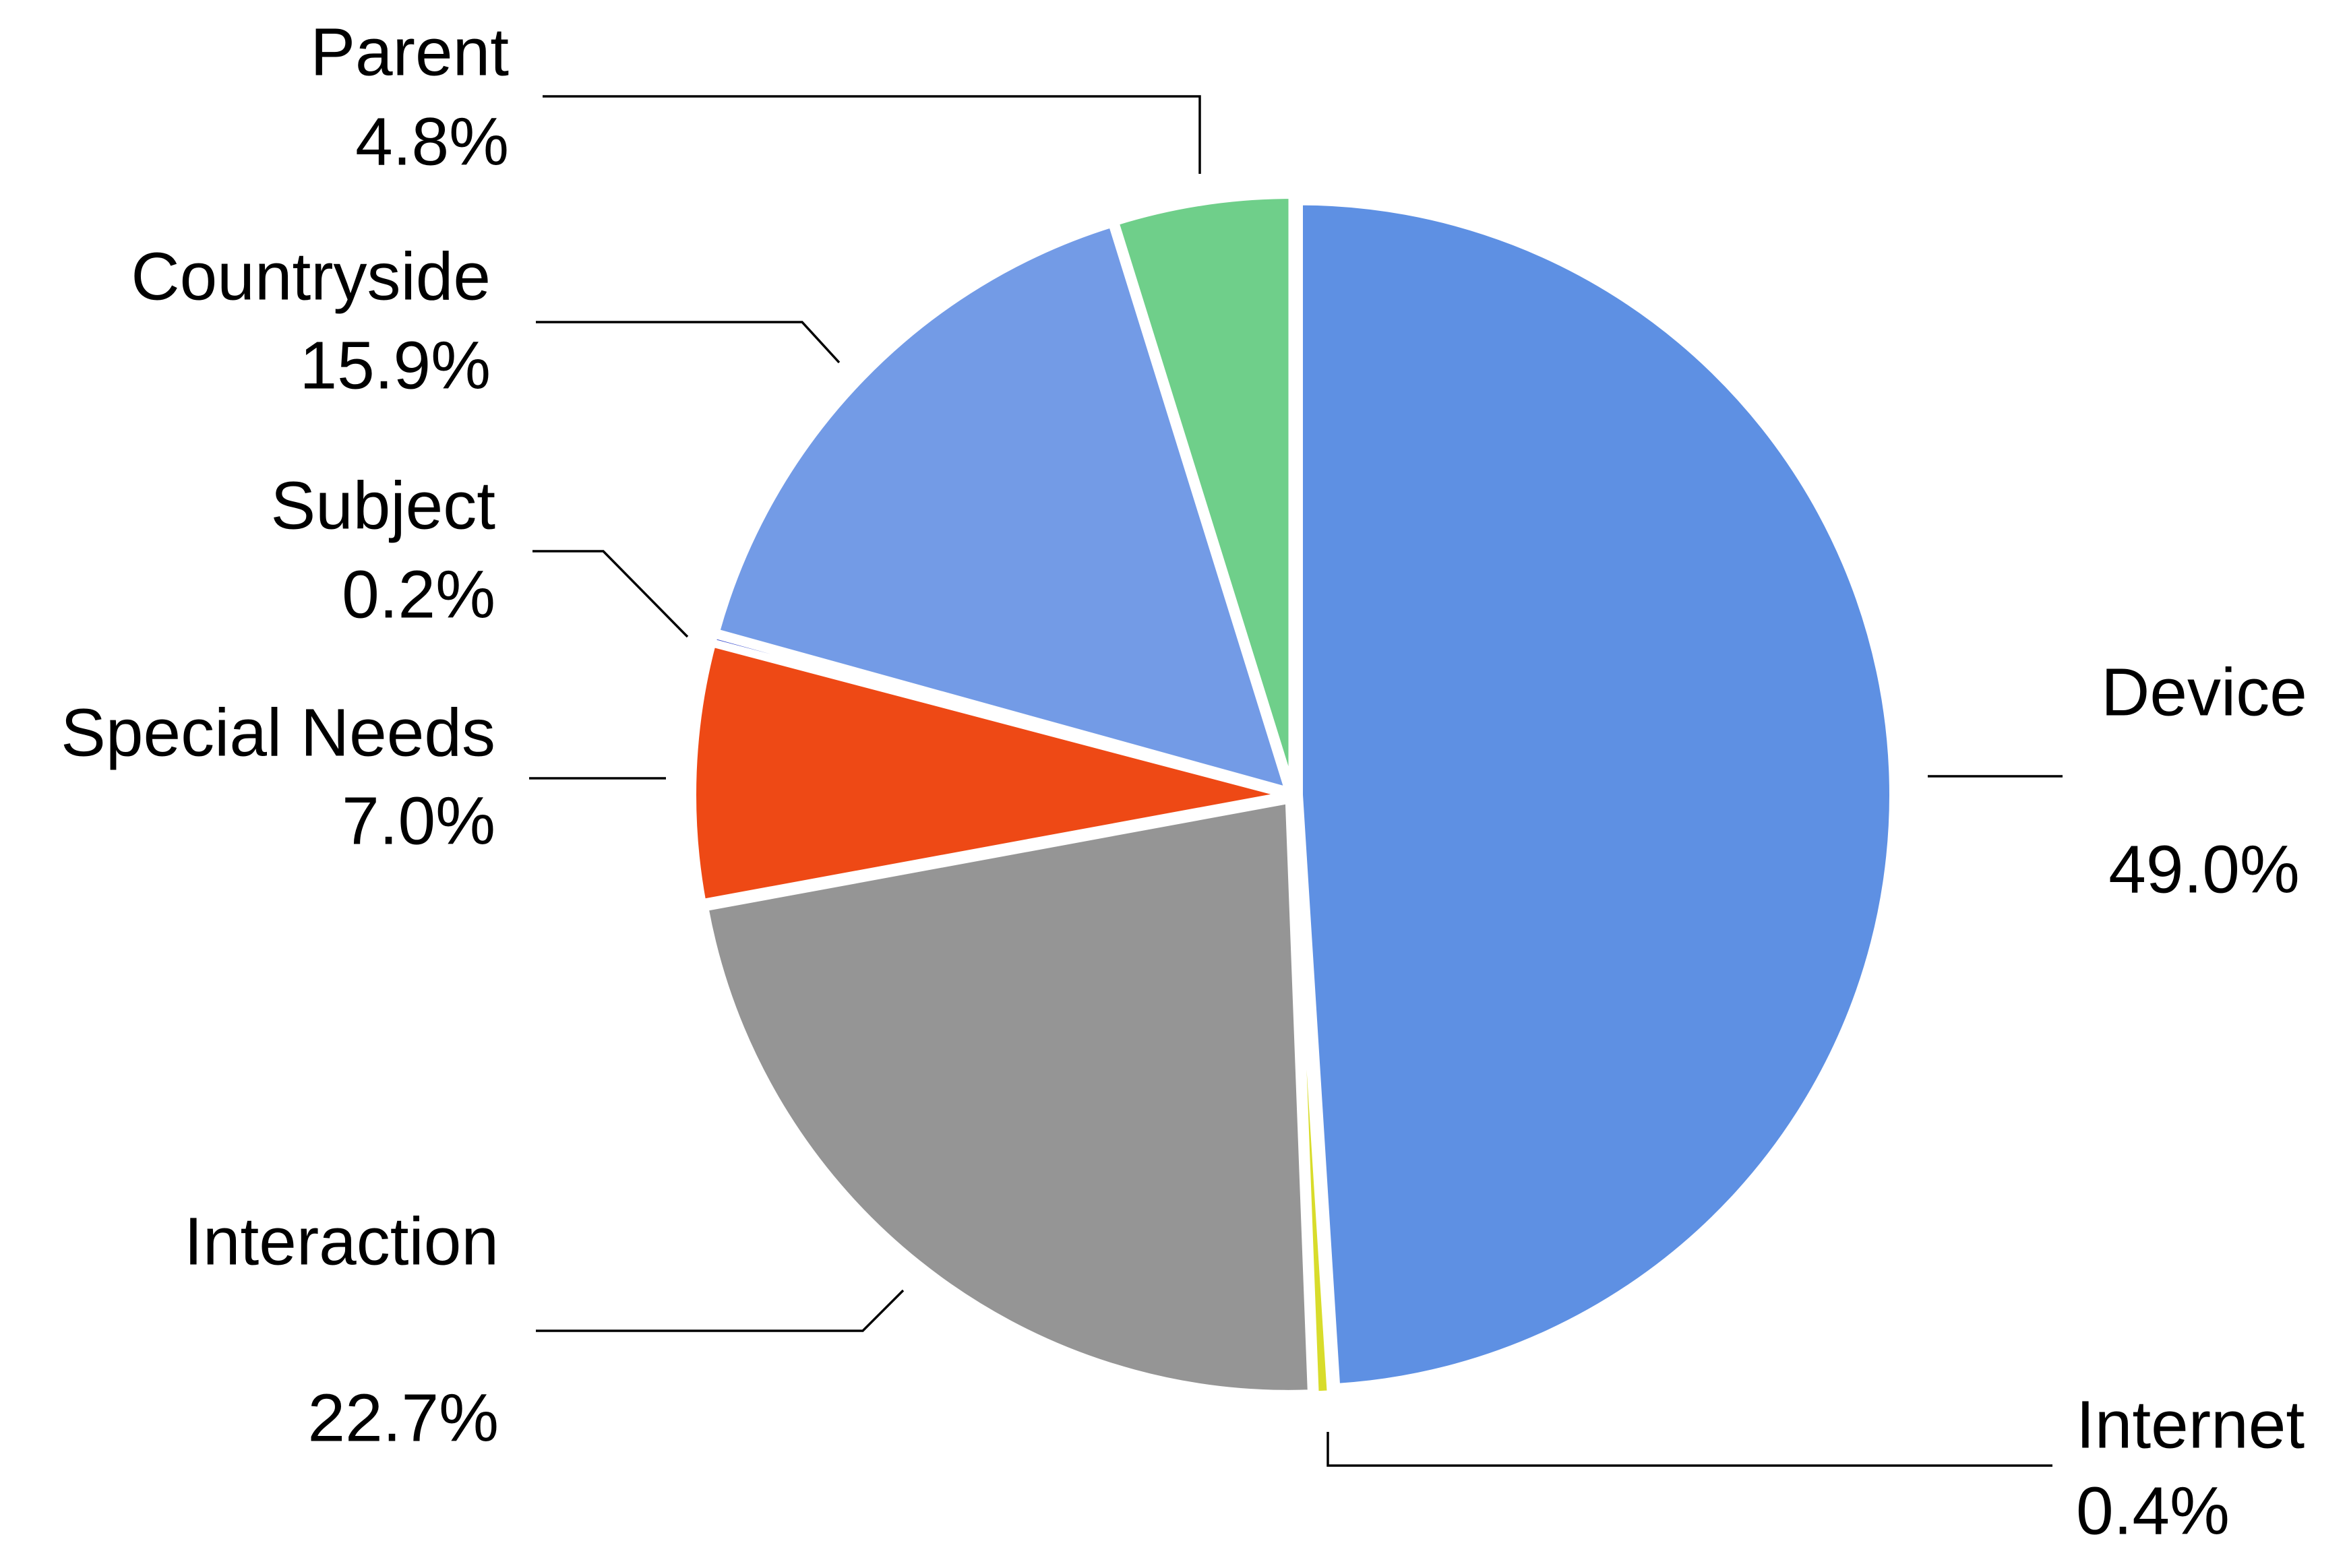  Describe the element at coordinates (418, 595) in the screenshot. I see `value-label-subject: 0.2%` at that location.